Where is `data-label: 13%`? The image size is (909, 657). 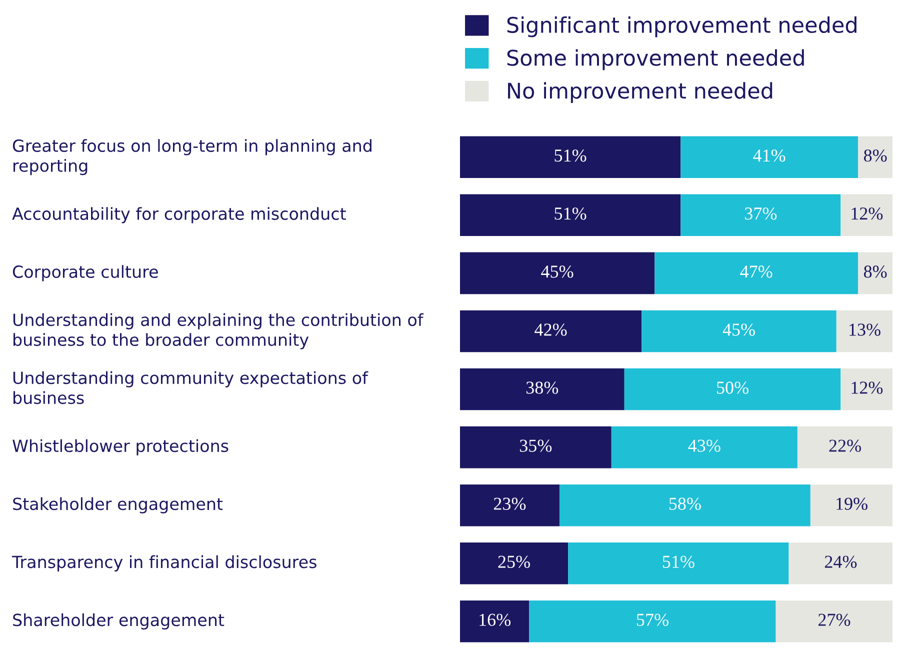
data-label: 13% is located at coordinates (865, 330).